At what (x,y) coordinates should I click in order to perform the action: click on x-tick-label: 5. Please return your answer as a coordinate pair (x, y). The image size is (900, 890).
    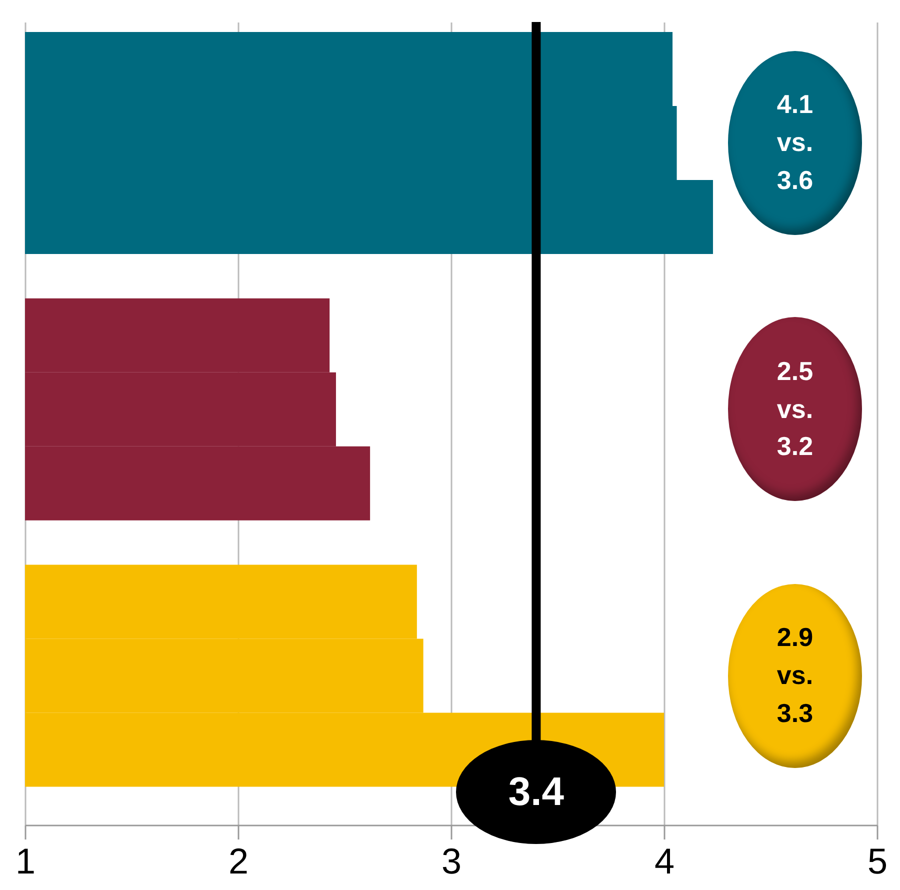
    Looking at the image, I should click on (877, 861).